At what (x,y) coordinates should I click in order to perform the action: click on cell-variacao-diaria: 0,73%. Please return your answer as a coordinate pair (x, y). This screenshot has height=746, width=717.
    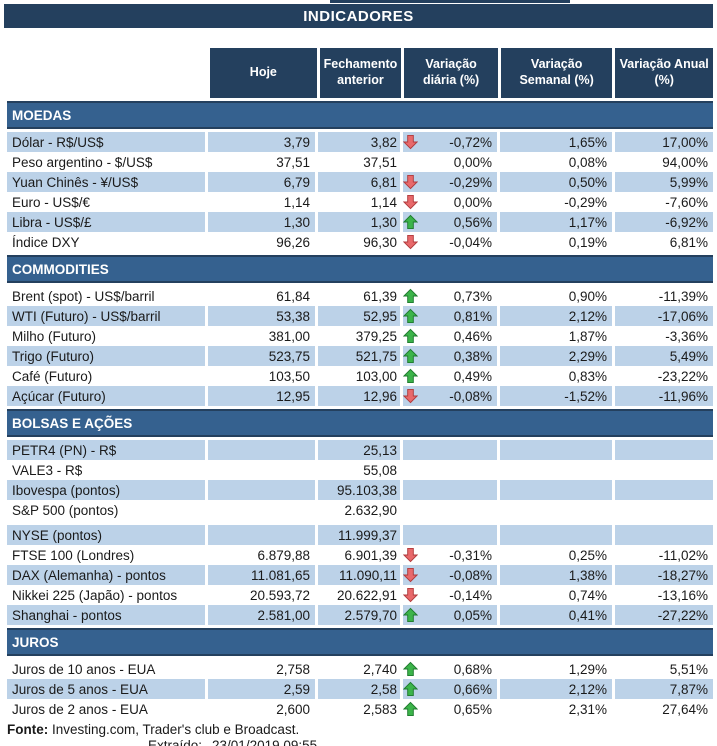
    Looking at the image, I should click on (450, 296).